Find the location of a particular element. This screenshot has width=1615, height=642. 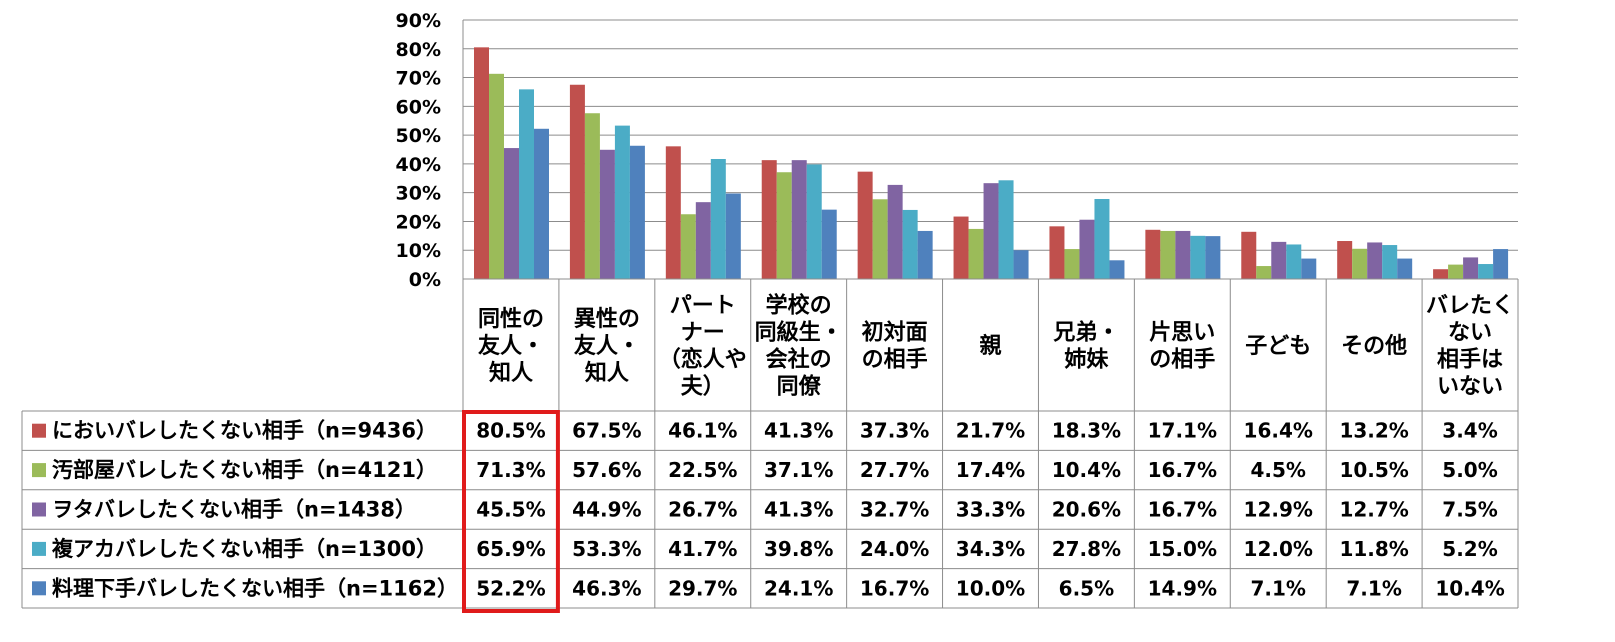

table-cell-value: 57.6% is located at coordinates (606, 470).